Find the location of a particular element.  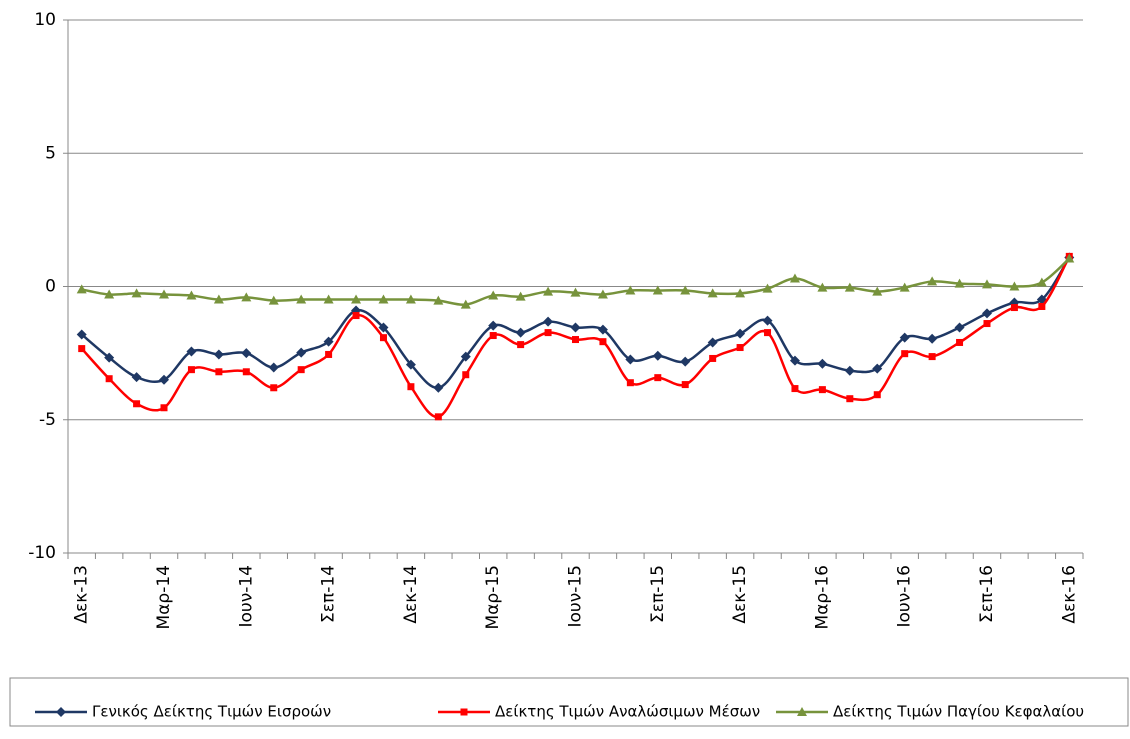

x-tick-label: Μαρ-16 is located at coordinates (822, 597).